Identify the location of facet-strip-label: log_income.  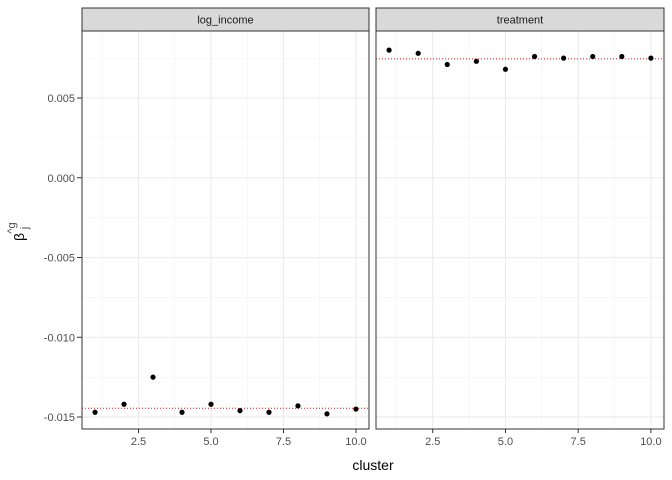
(225, 21).